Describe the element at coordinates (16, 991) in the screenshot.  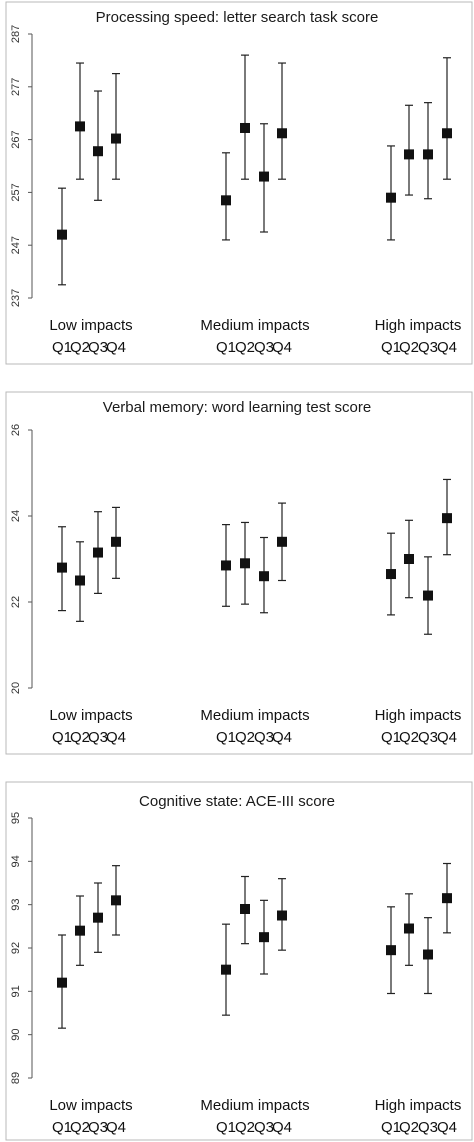
I see `y-tick-label: 91` at that location.